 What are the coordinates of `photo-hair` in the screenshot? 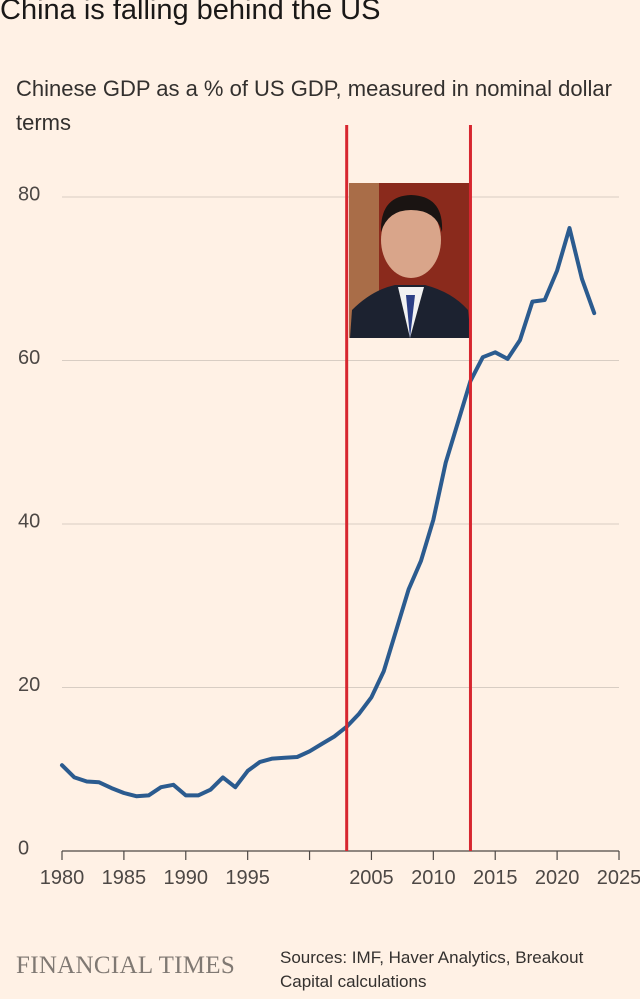 It's located at (411, 213).